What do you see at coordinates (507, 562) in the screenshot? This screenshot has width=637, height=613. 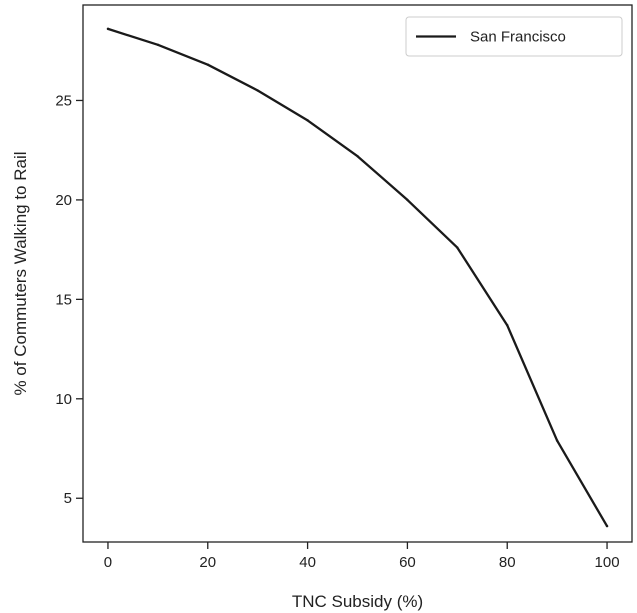 I see `x-tick-label-80: 80` at bounding box center [507, 562].